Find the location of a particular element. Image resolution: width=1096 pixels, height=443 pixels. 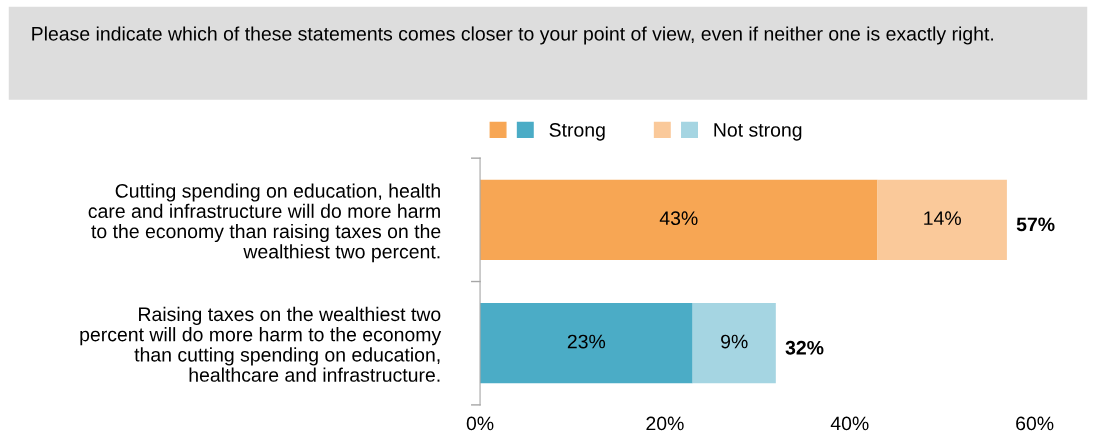

y-tick-label: Raising taxes on the wealthiest two percent will do more harm to the economy than cutting spending on education, healthcare and infrastructure. is located at coordinates (261, 344).